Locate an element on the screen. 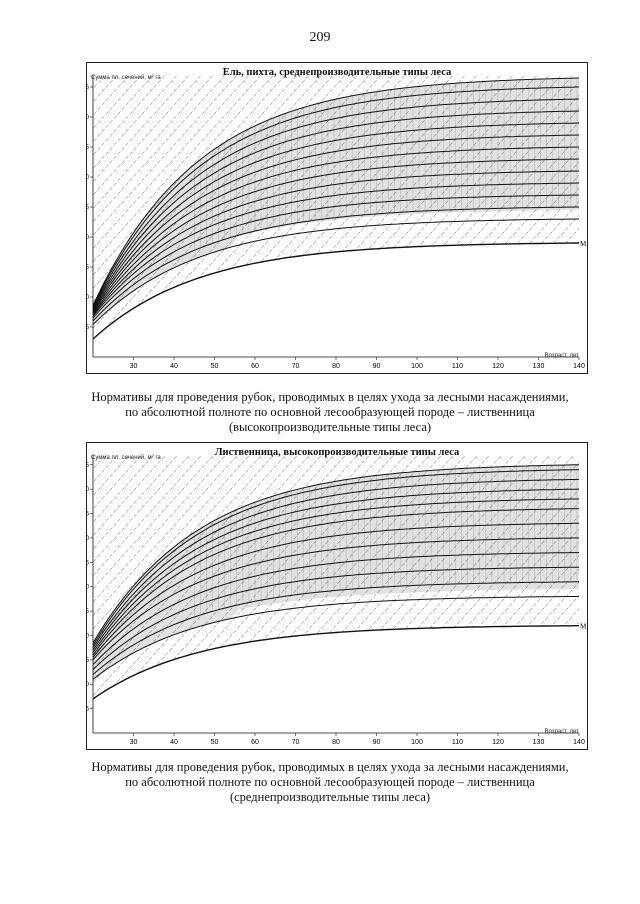 The image size is (640, 904). page-number: 209 is located at coordinates (320, 37).